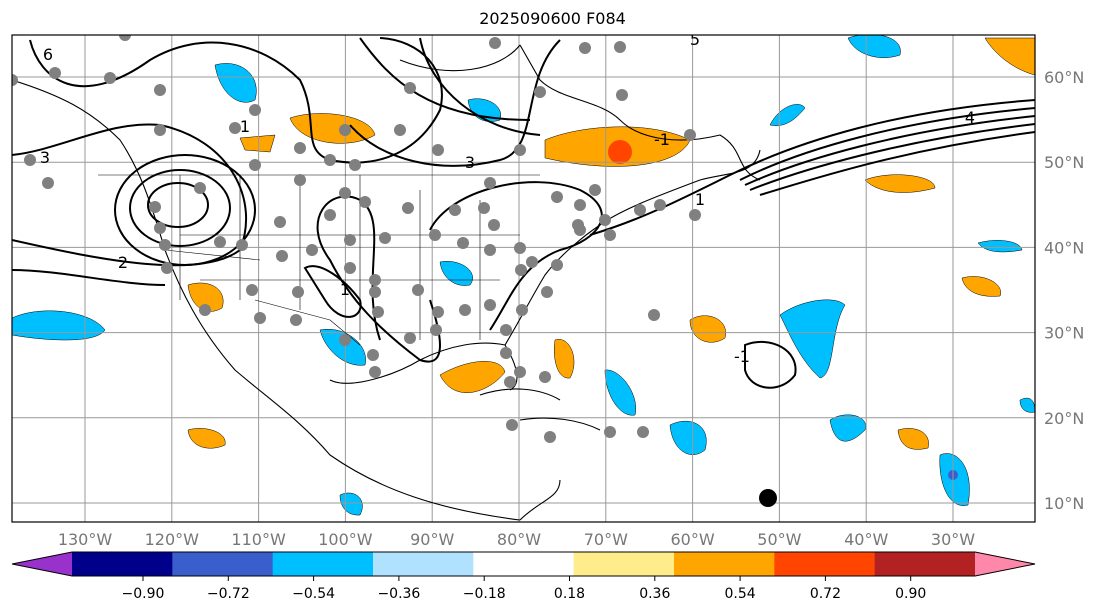  What do you see at coordinates (172, 539) in the screenshot?
I see `lon-label: 120°W` at bounding box center [172, 539].